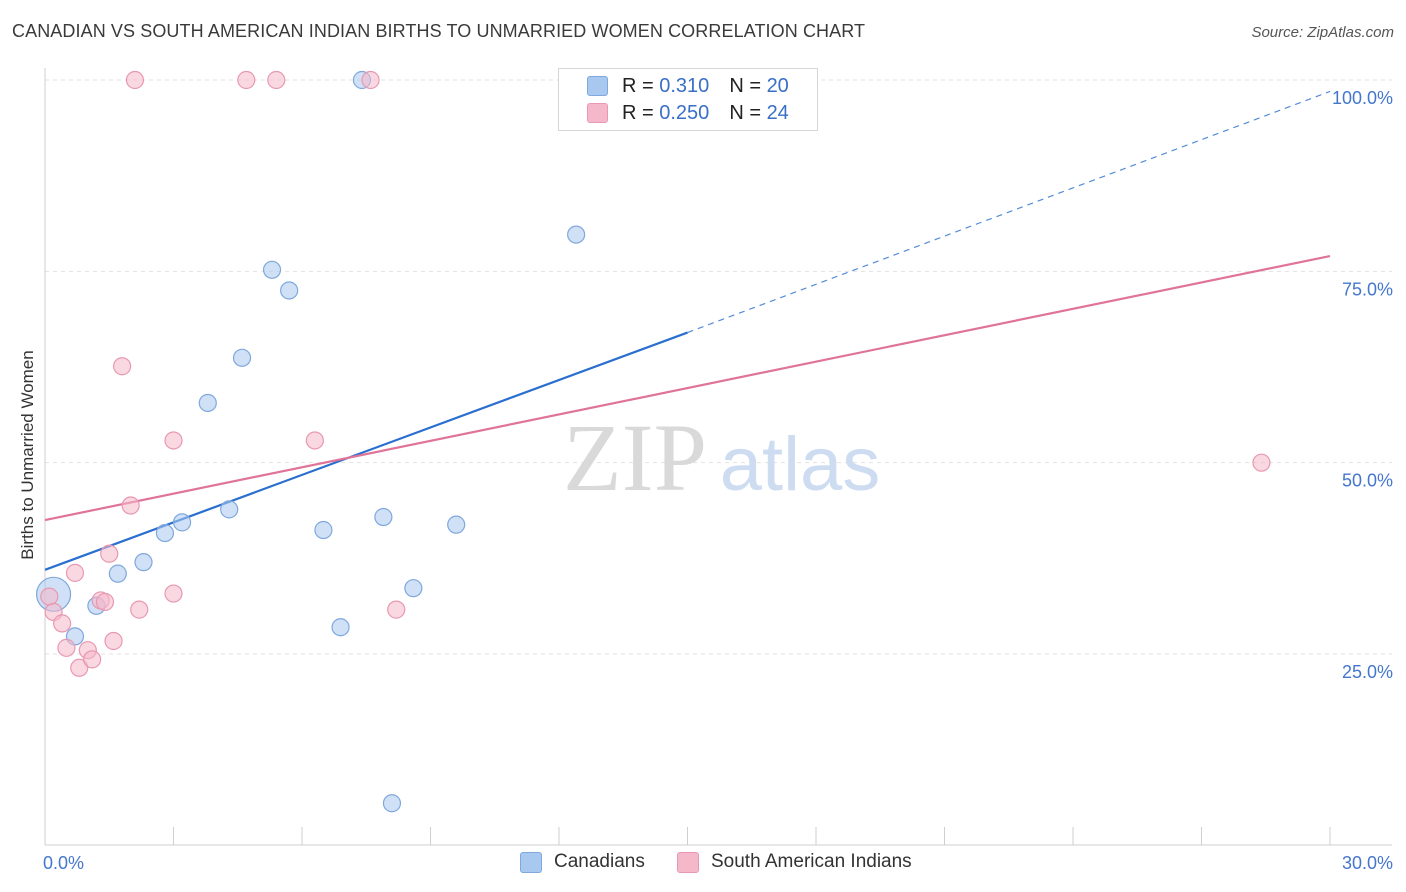  I want to click on legend-swatch-canadians, so click(597, 86).